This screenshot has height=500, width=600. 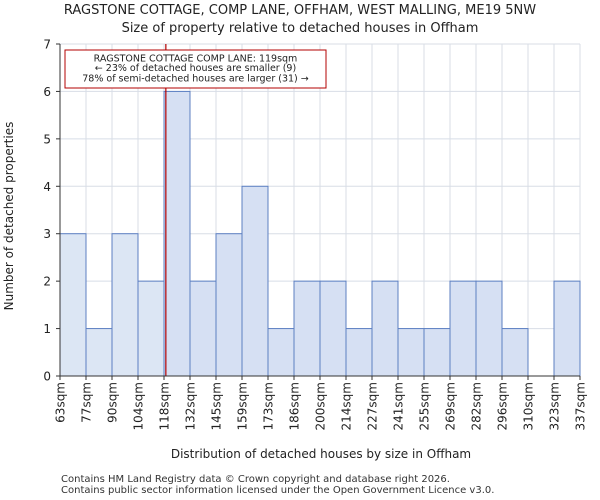 I want to click on y-tick-label: 4, so click(x=47, y=187).